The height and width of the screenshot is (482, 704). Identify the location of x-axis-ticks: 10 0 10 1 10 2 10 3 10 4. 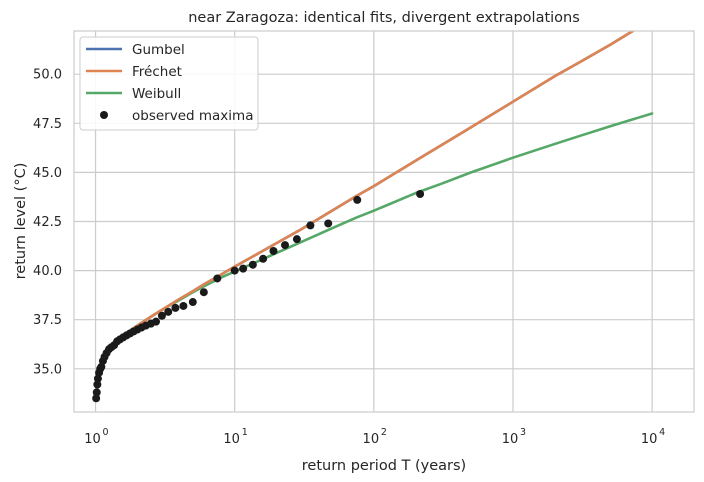
(374, 437).